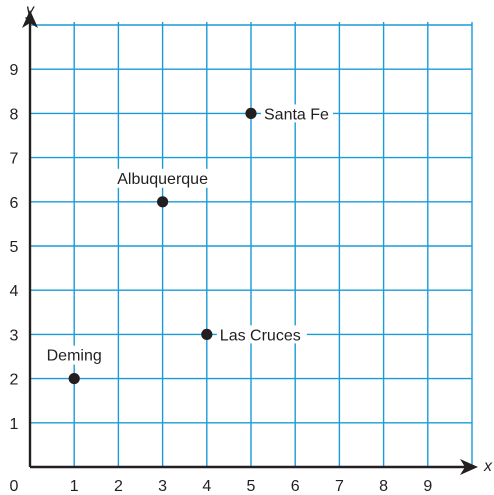  What do you see at coordinates (339, 486) in the screenshot?
I see `x-tick-label: 7` at bounding box center [339, 486].